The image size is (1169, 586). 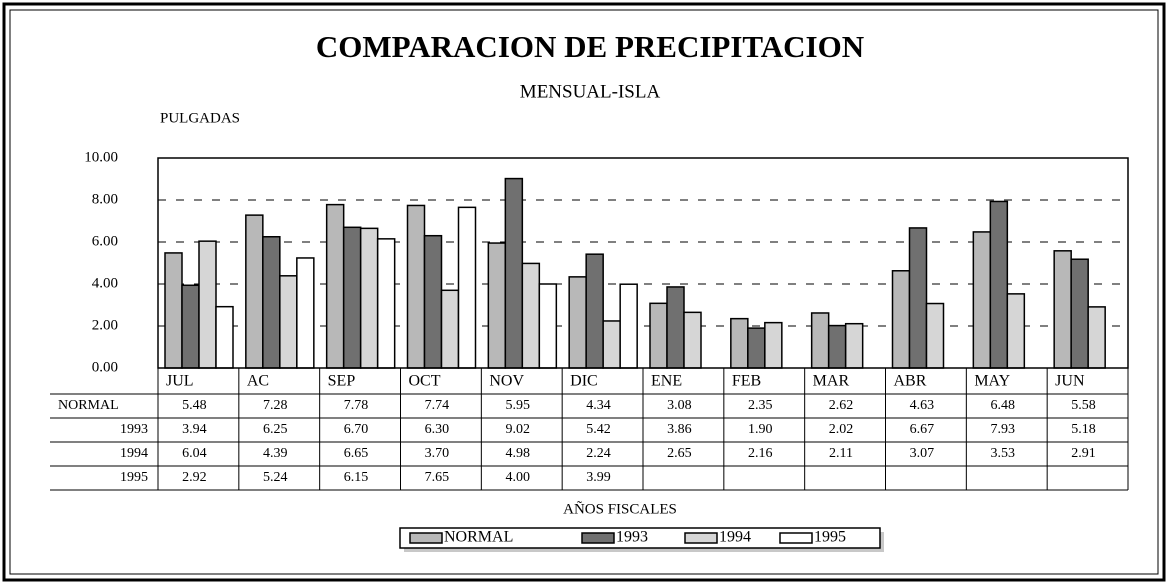 What do you see at coordinates (620, 509) in the screenshot?
I see `x-axis-label: AÑOS FISCALES` at bounding box center [620, 509].